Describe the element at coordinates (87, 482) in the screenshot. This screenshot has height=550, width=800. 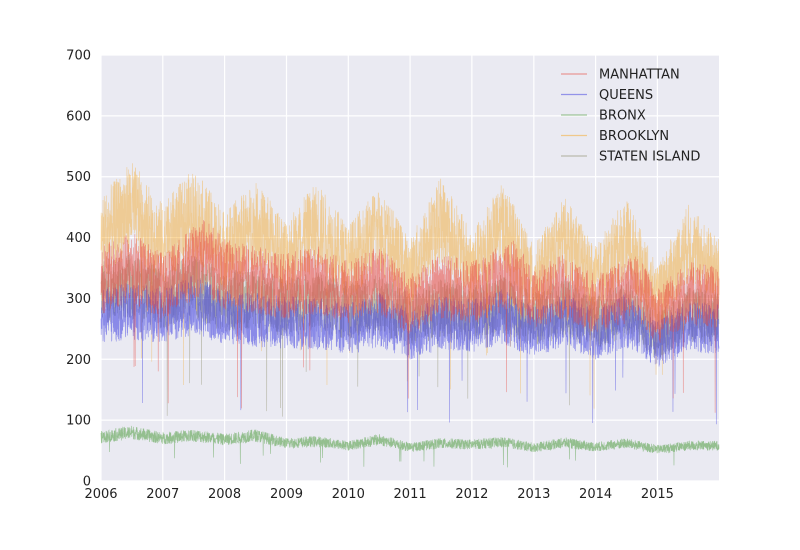
I see `y-tick-label: 0` at that location.